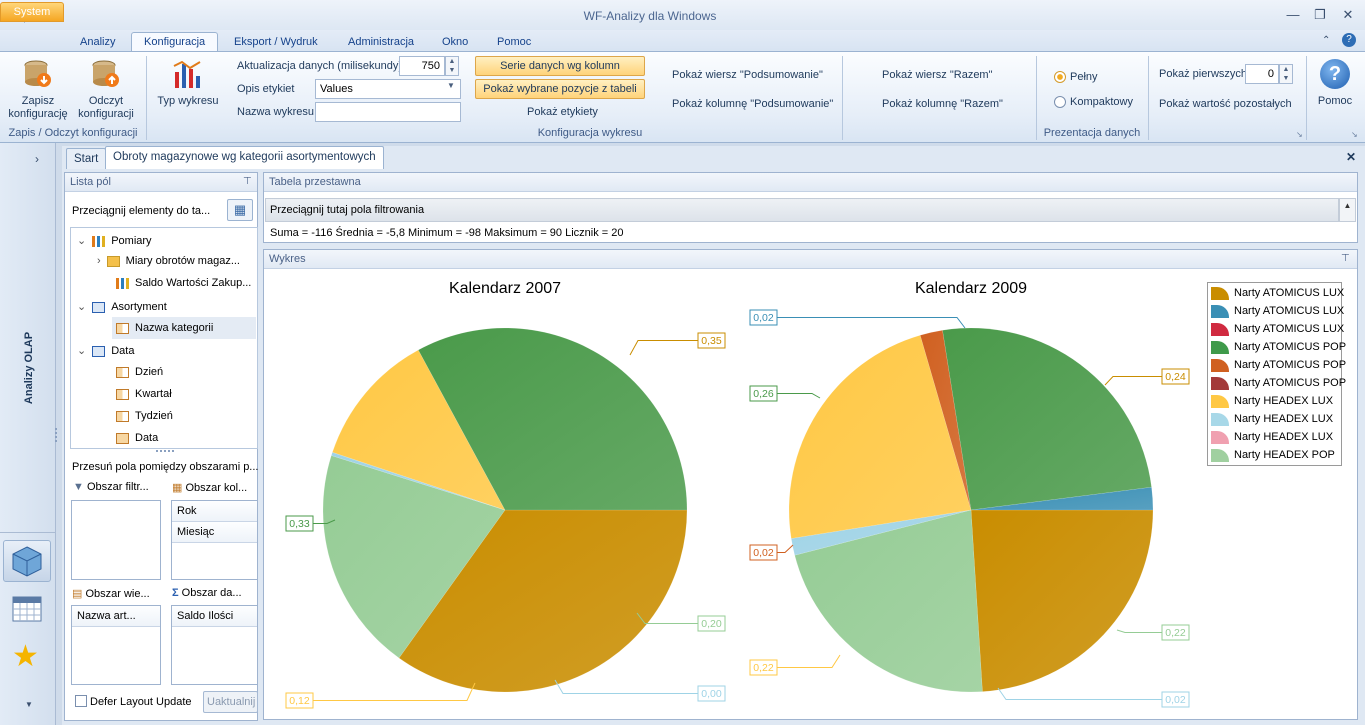  I want to click on field-list-splitter, so click(165, 451).